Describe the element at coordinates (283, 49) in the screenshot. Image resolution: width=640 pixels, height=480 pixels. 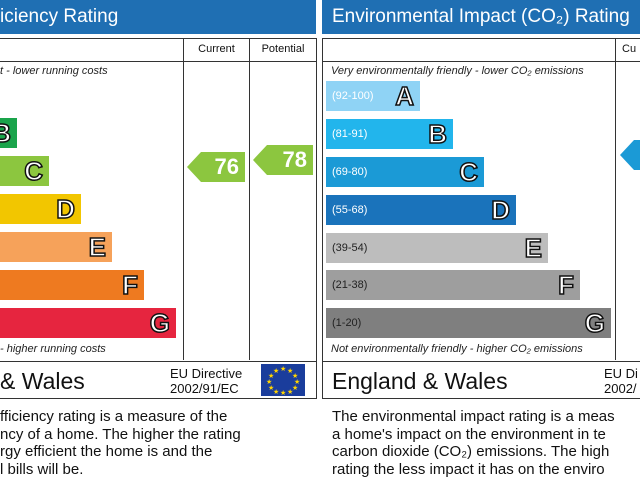
I see `potential-column-header: Potential` at that location.